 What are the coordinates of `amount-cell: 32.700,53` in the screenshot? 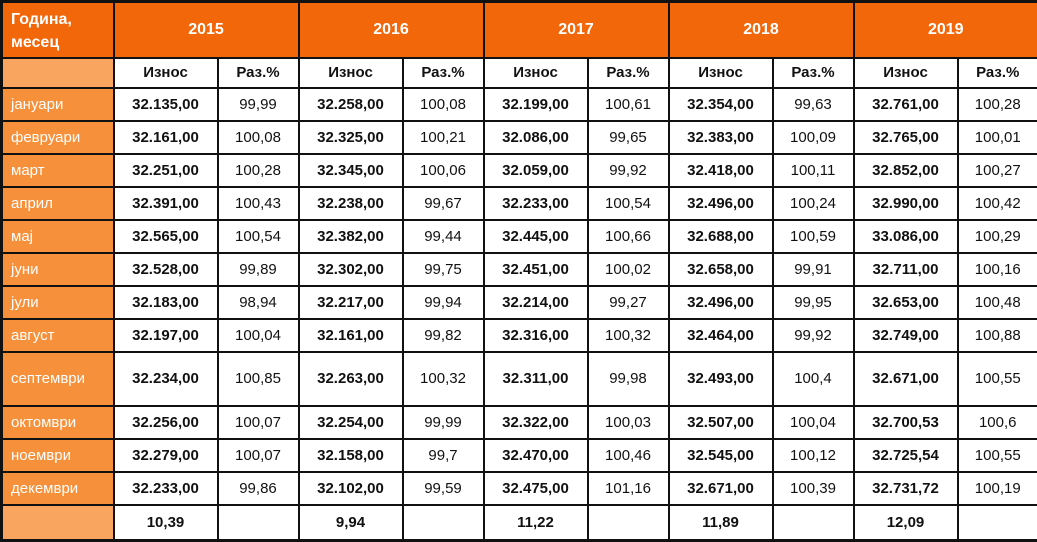 It's located at (906, 422).